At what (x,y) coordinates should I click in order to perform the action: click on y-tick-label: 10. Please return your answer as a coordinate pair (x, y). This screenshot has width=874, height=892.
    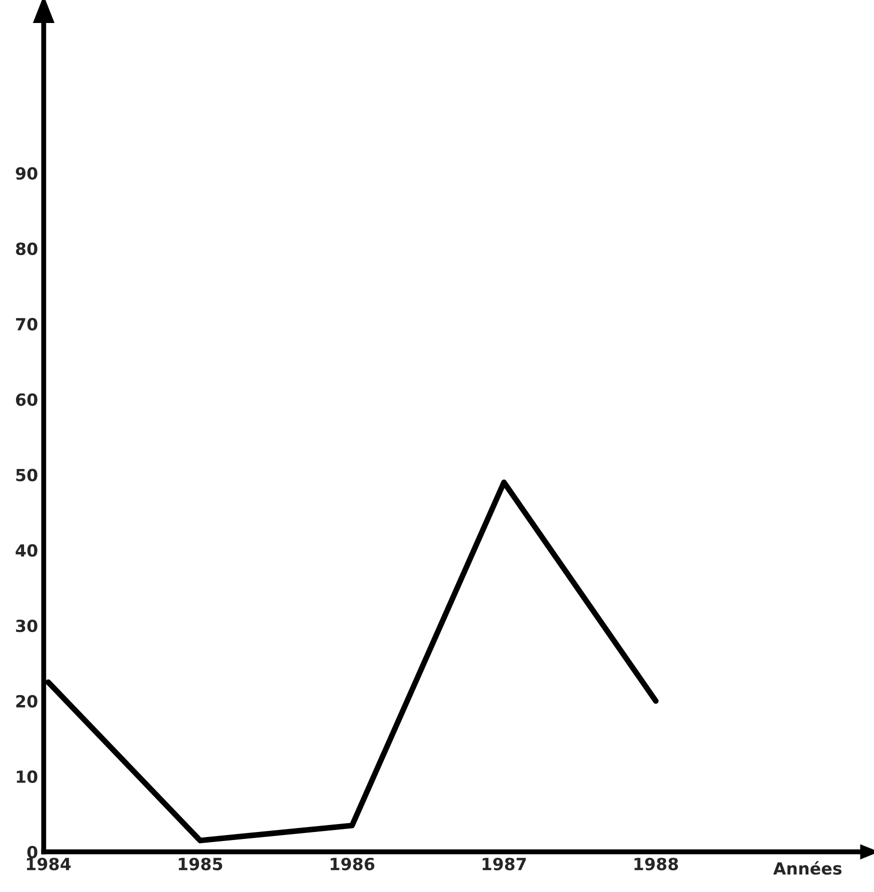
    Looking at the image, I should click on (27, 777).